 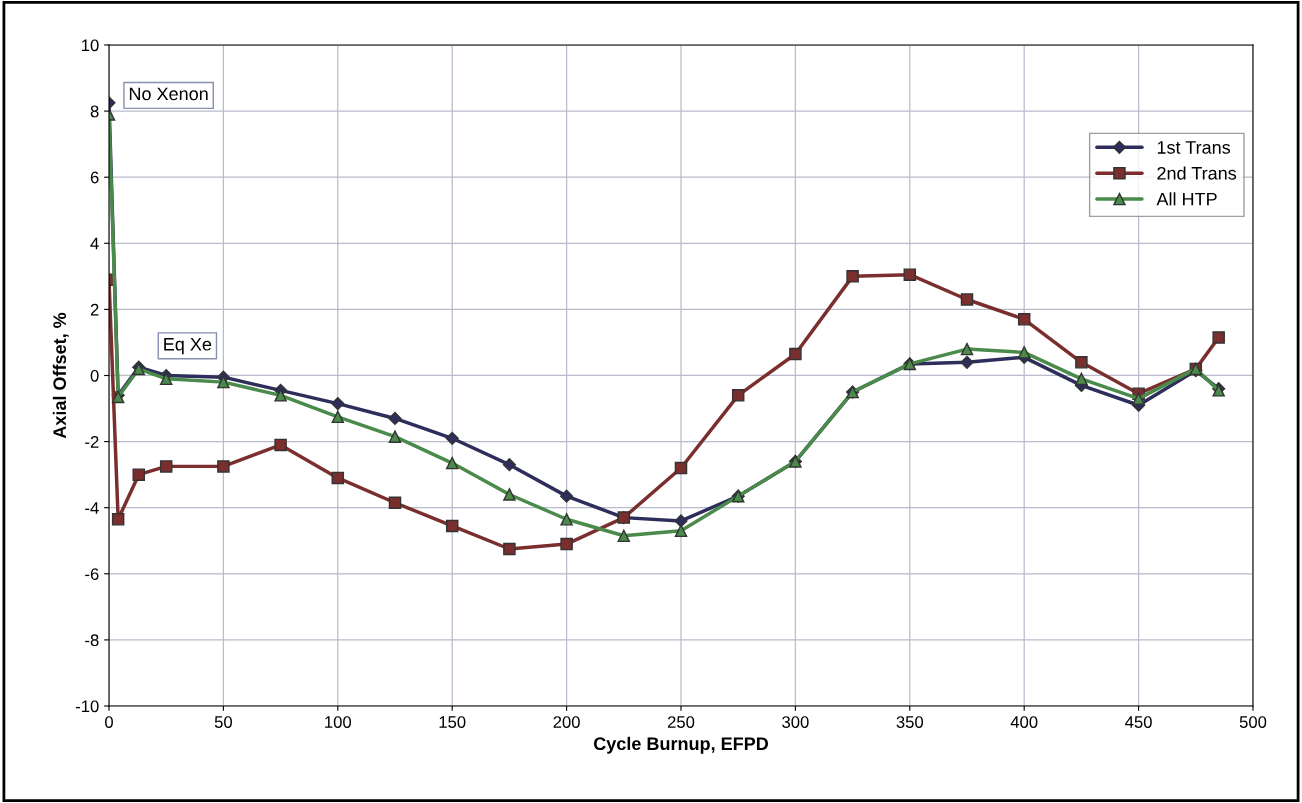 I want to click on x-tick-label: 150, so click(x=452, y=722).